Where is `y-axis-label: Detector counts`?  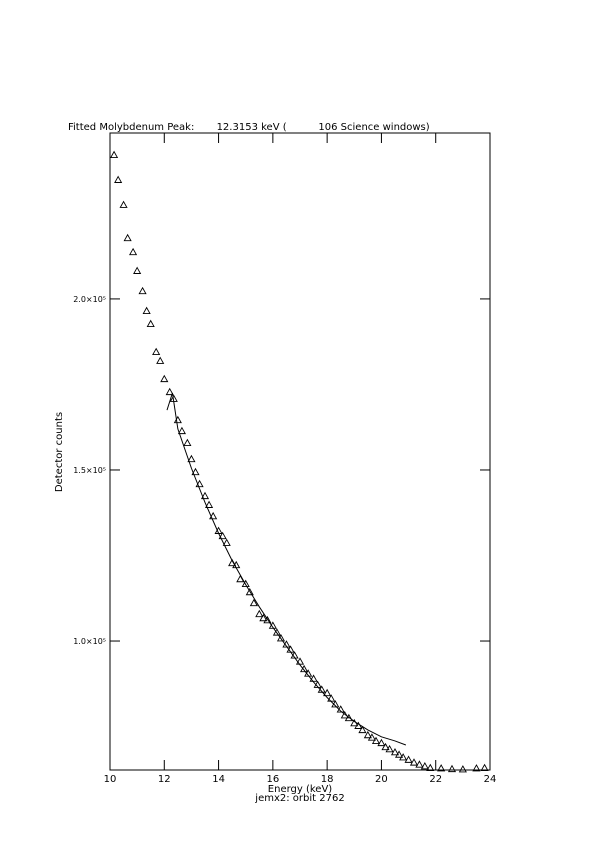 y-axis-label: Detector counts is located at coordinates (59, 452).